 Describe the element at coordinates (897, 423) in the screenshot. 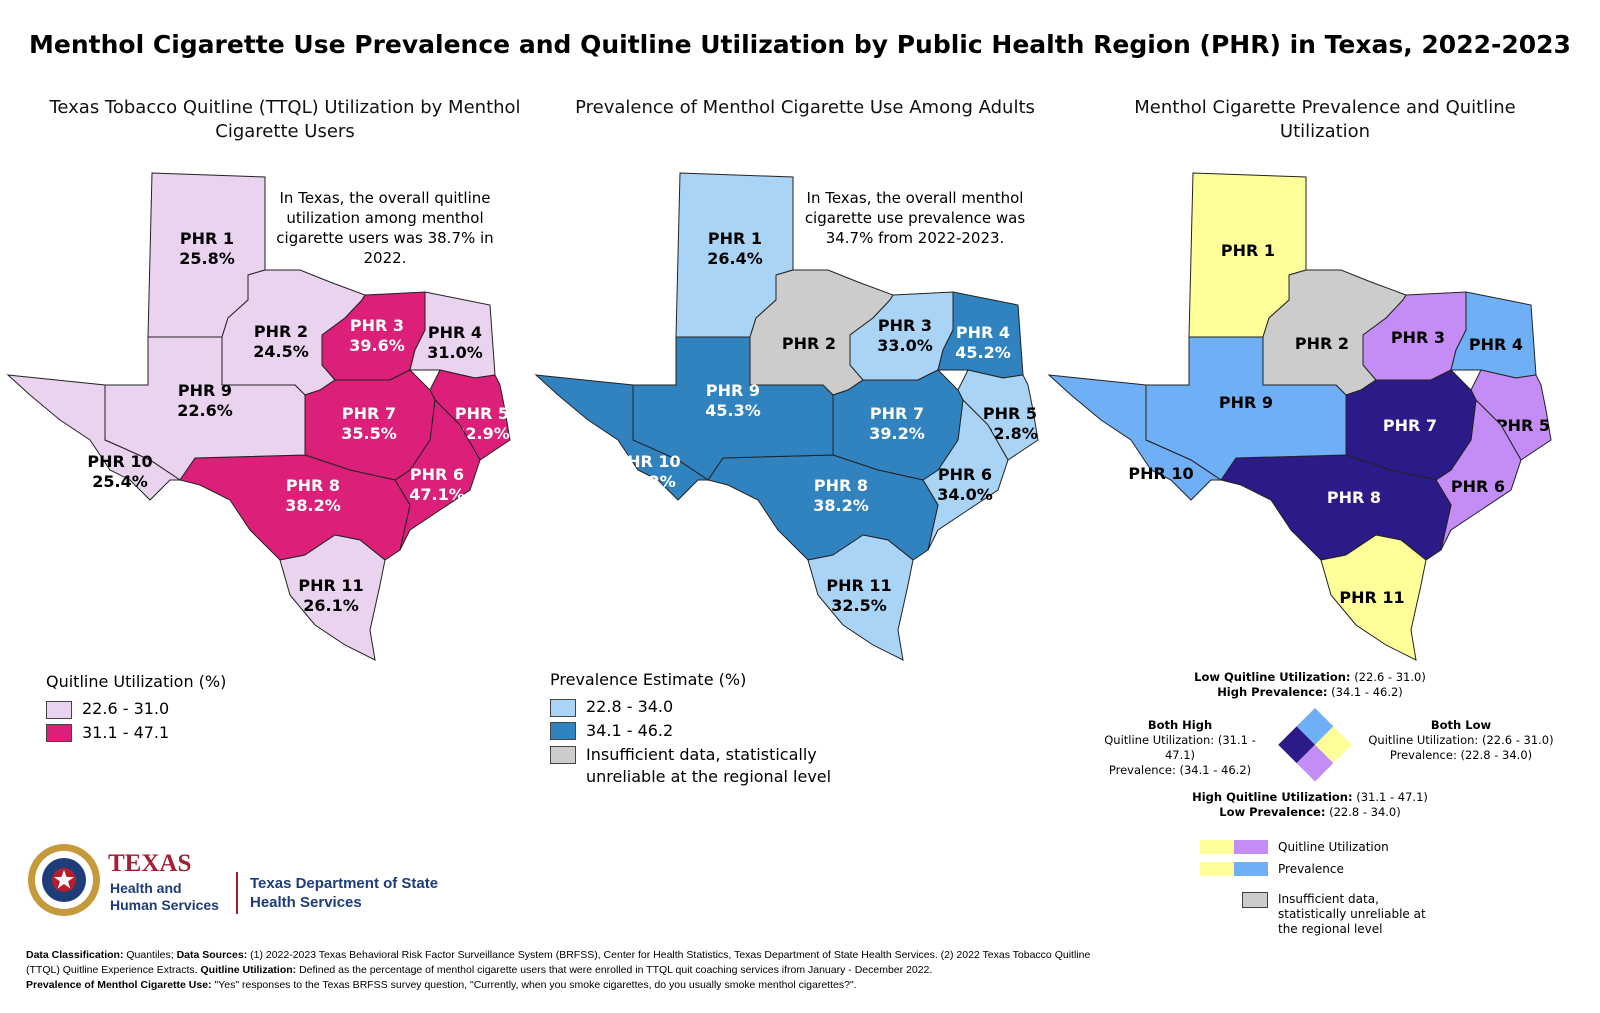

I see `region-label: PHR 7 39.2%` at that location.